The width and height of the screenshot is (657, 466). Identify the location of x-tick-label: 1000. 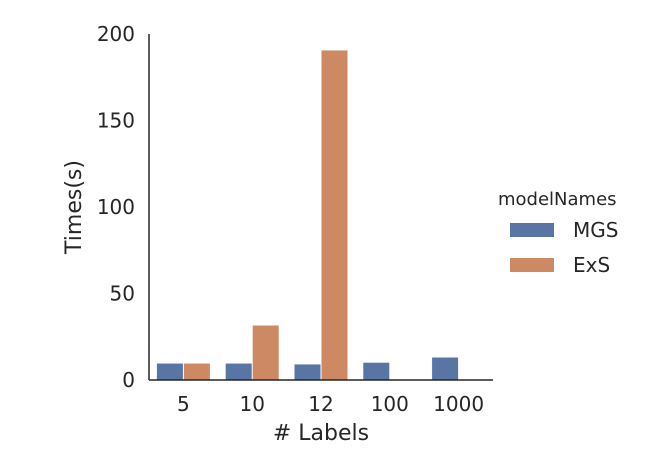
(458, 404).